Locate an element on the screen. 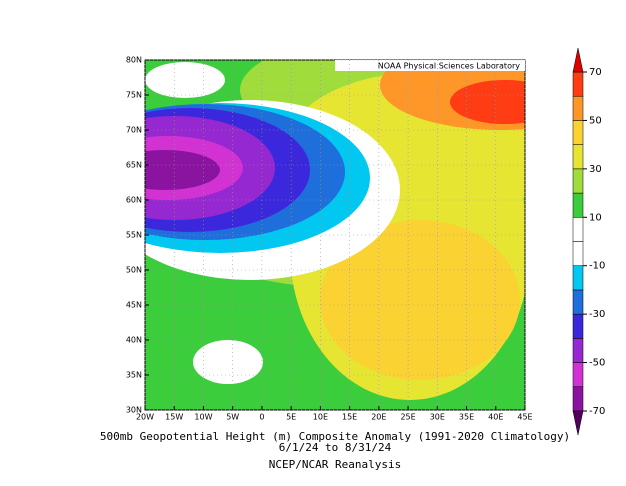 The image size is (626, 486). colorbar-label: -70 is located at coordinates (597, 411).